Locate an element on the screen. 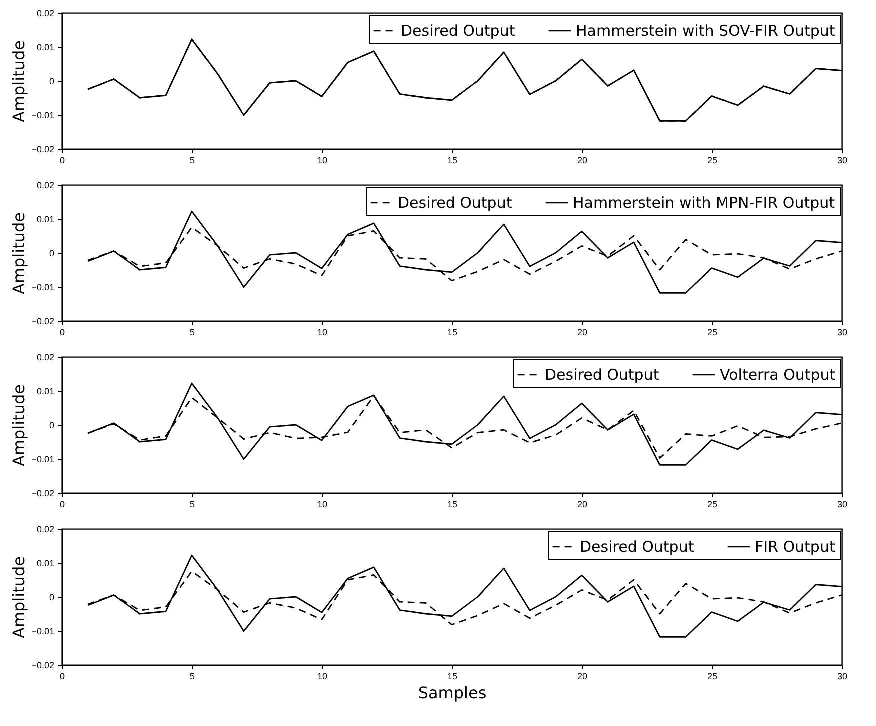  legend-label: Hammerstein with SOV-FIR Output is located at coordinates (706, 31).